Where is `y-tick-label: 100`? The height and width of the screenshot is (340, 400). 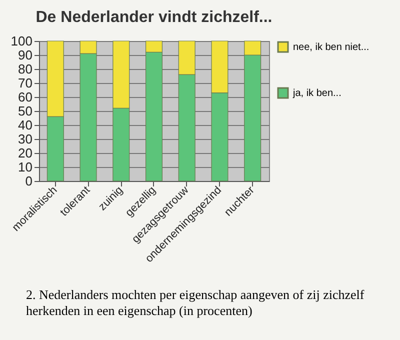 y-tick-label: 100 is located at coordinates (21, 41).